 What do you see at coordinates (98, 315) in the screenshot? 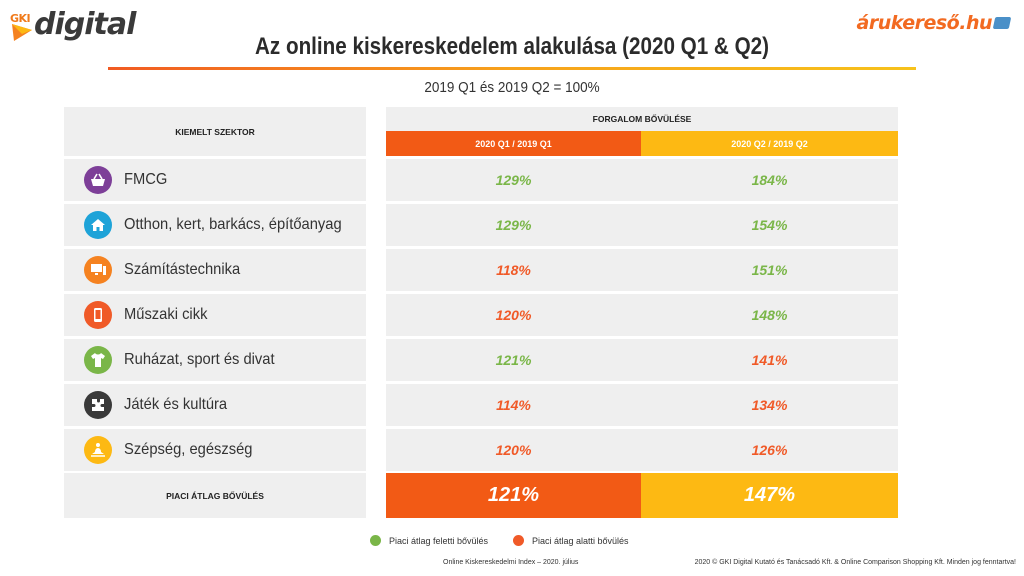
I see `phone-icon` at bounding box center [98, 315].